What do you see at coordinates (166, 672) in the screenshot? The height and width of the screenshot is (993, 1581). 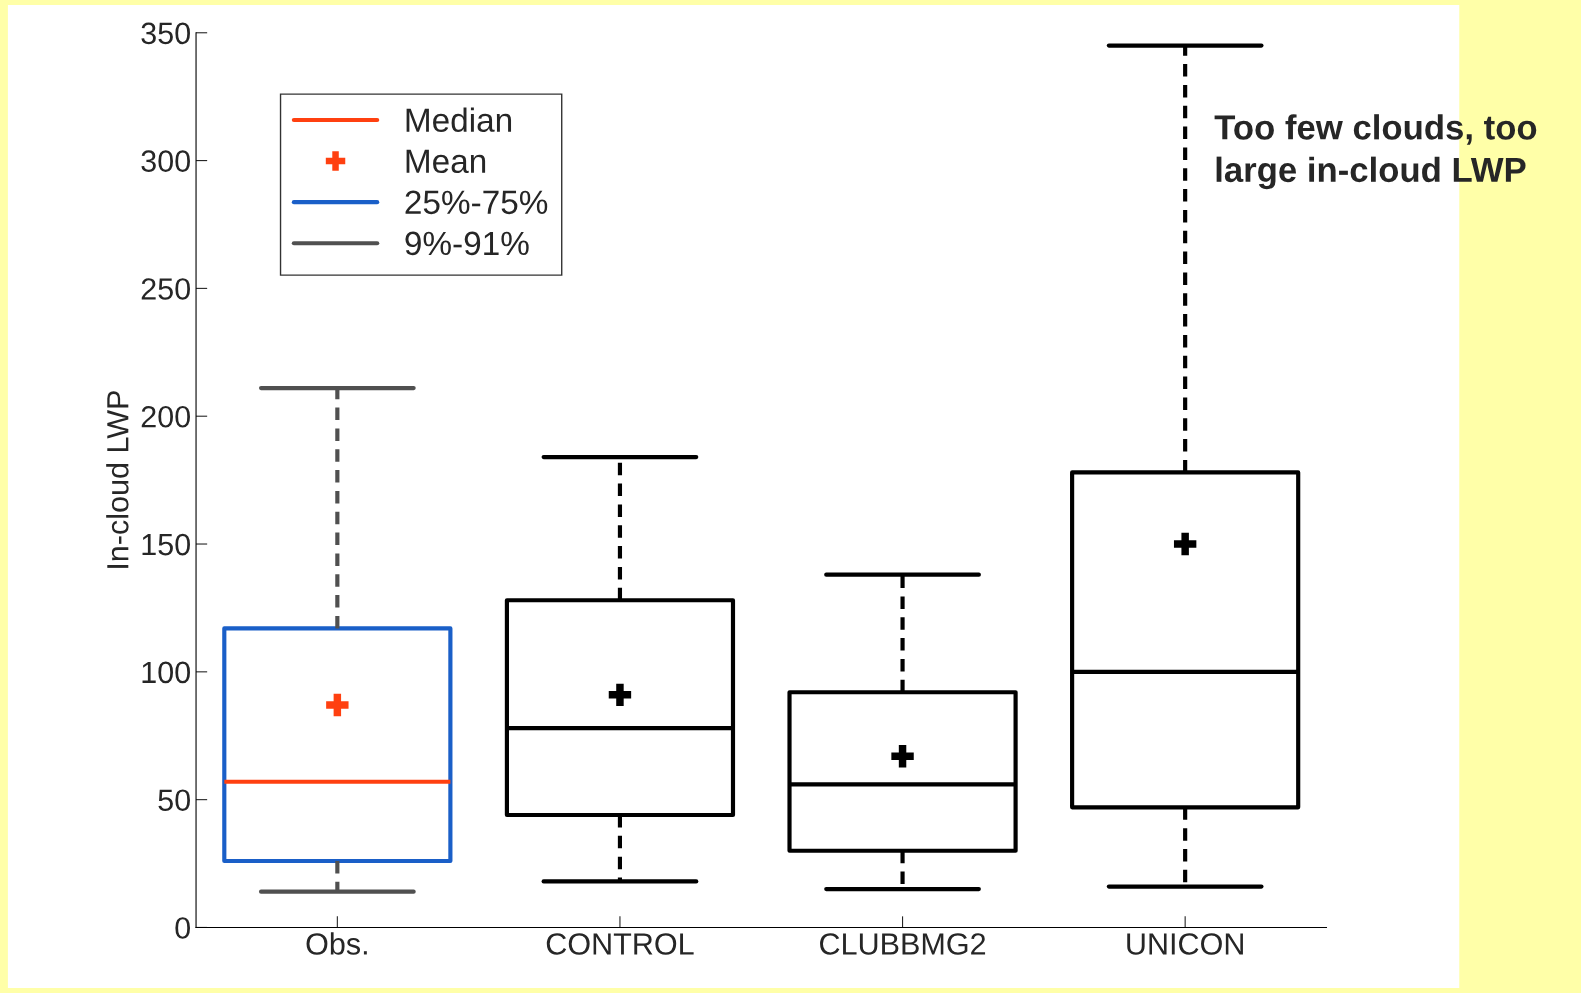 I see `y-tick-label: 100` at bounding box center [166, 672].